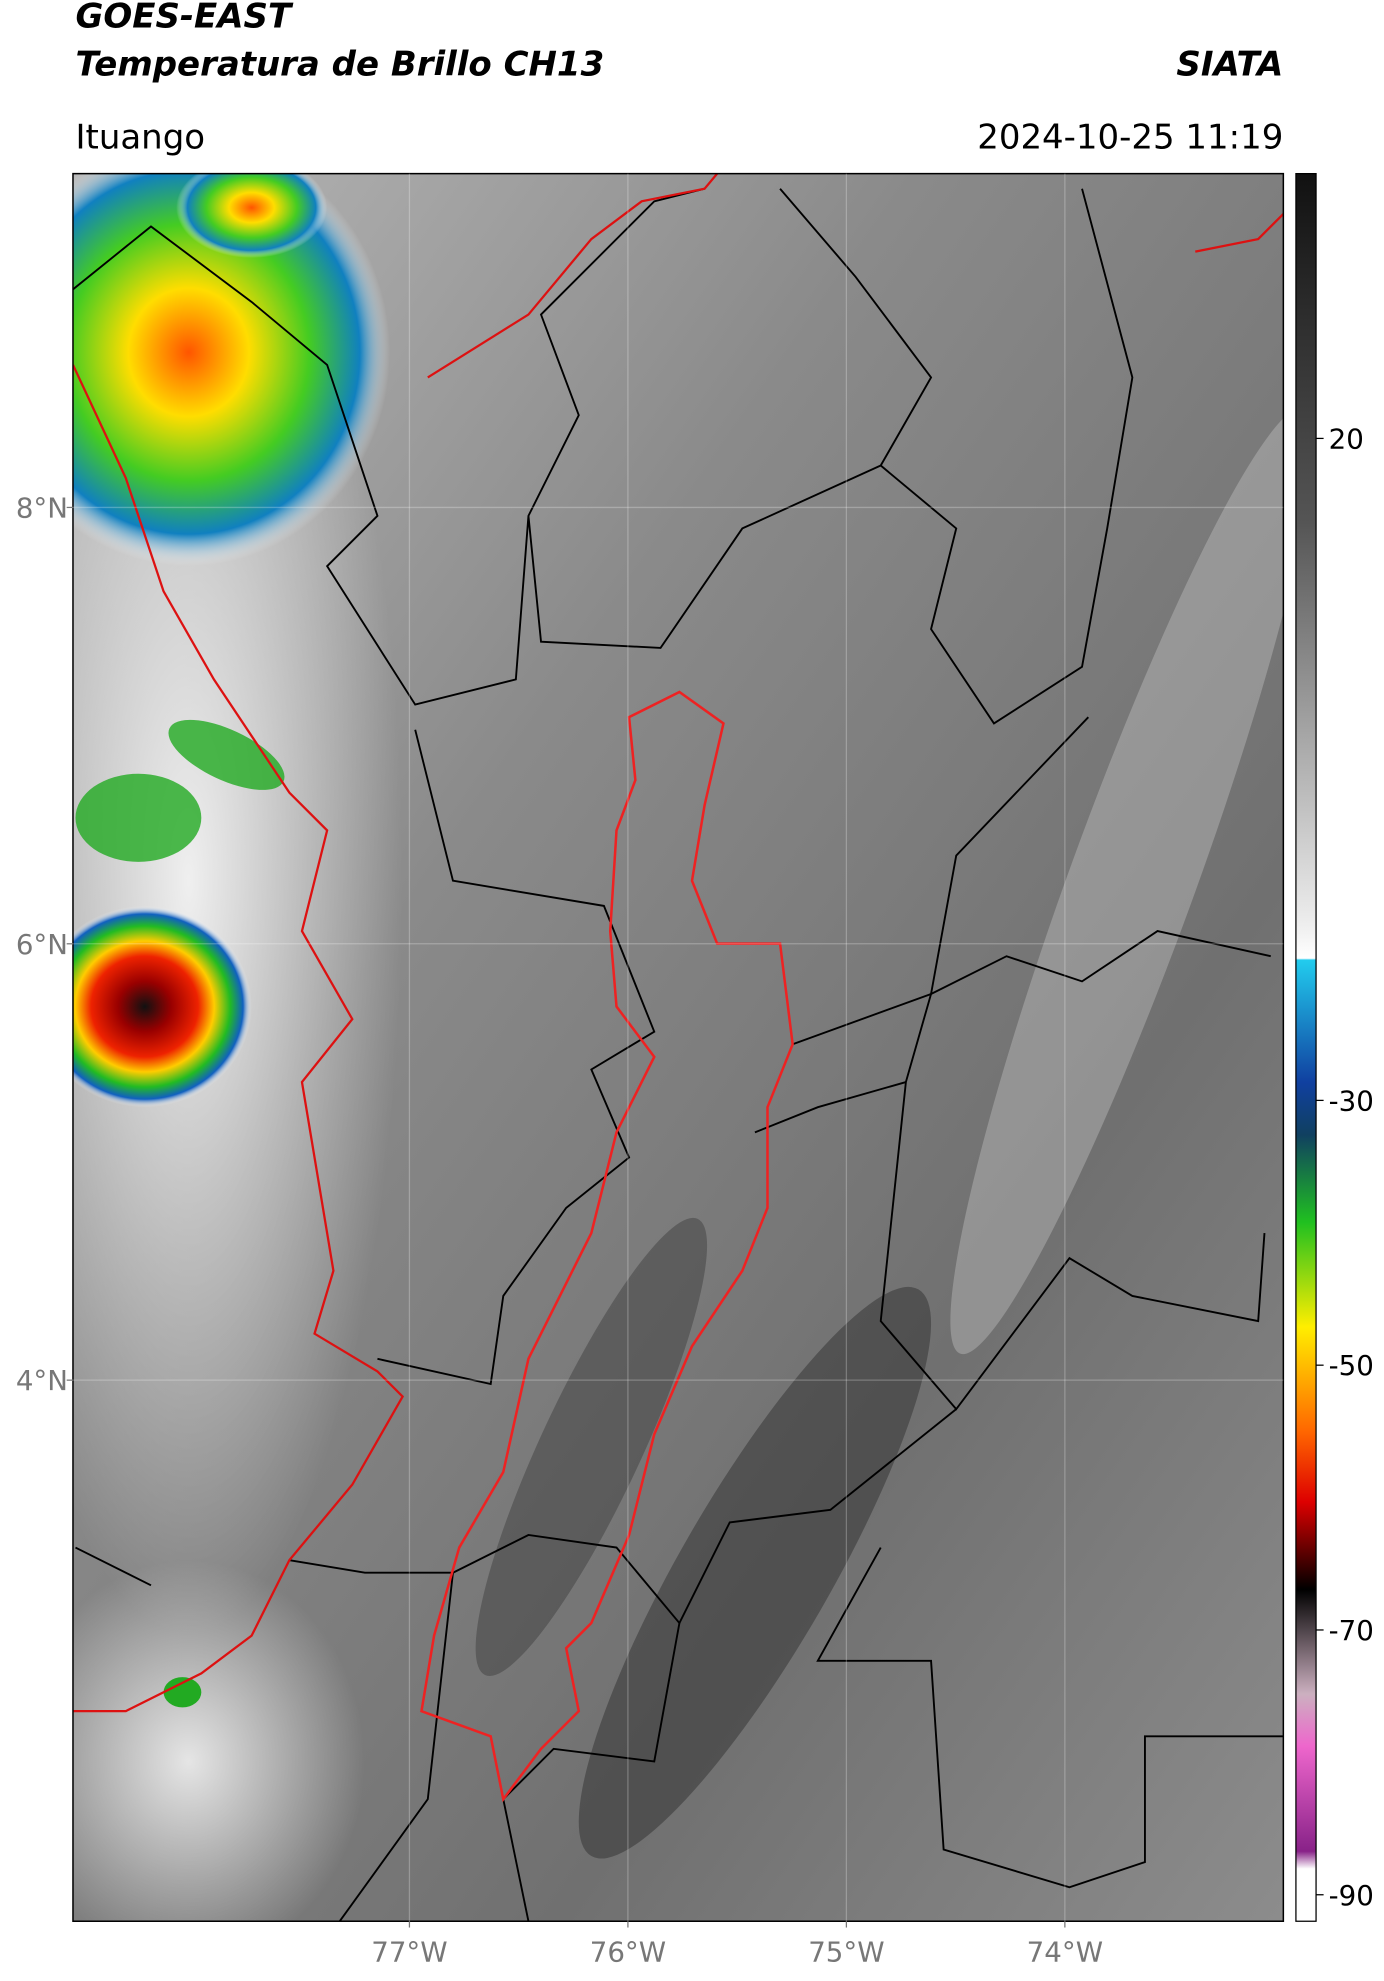  What do you see at coordinates (42, 944) in the screenshot?
I see `lat-tick-label: 6°N` at bounding box center [42, 944].